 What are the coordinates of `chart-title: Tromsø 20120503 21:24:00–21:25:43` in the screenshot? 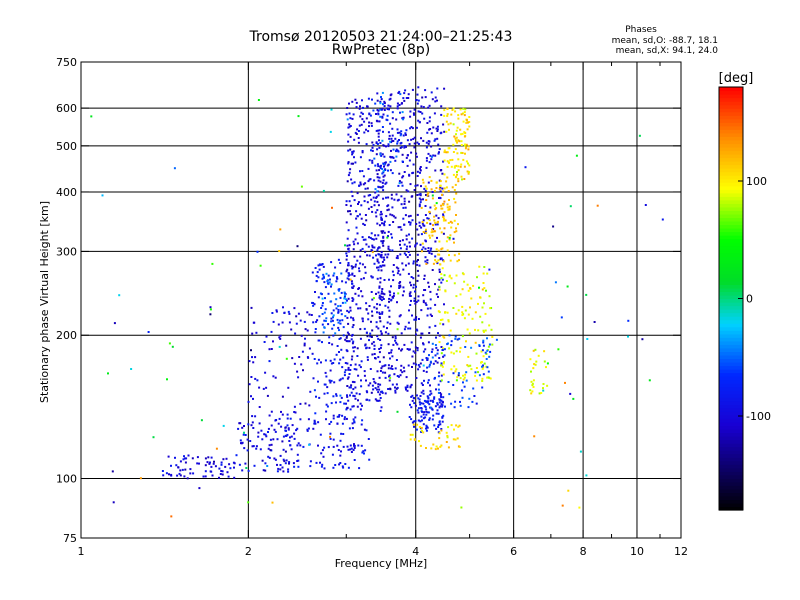 It's located at (381, 37).